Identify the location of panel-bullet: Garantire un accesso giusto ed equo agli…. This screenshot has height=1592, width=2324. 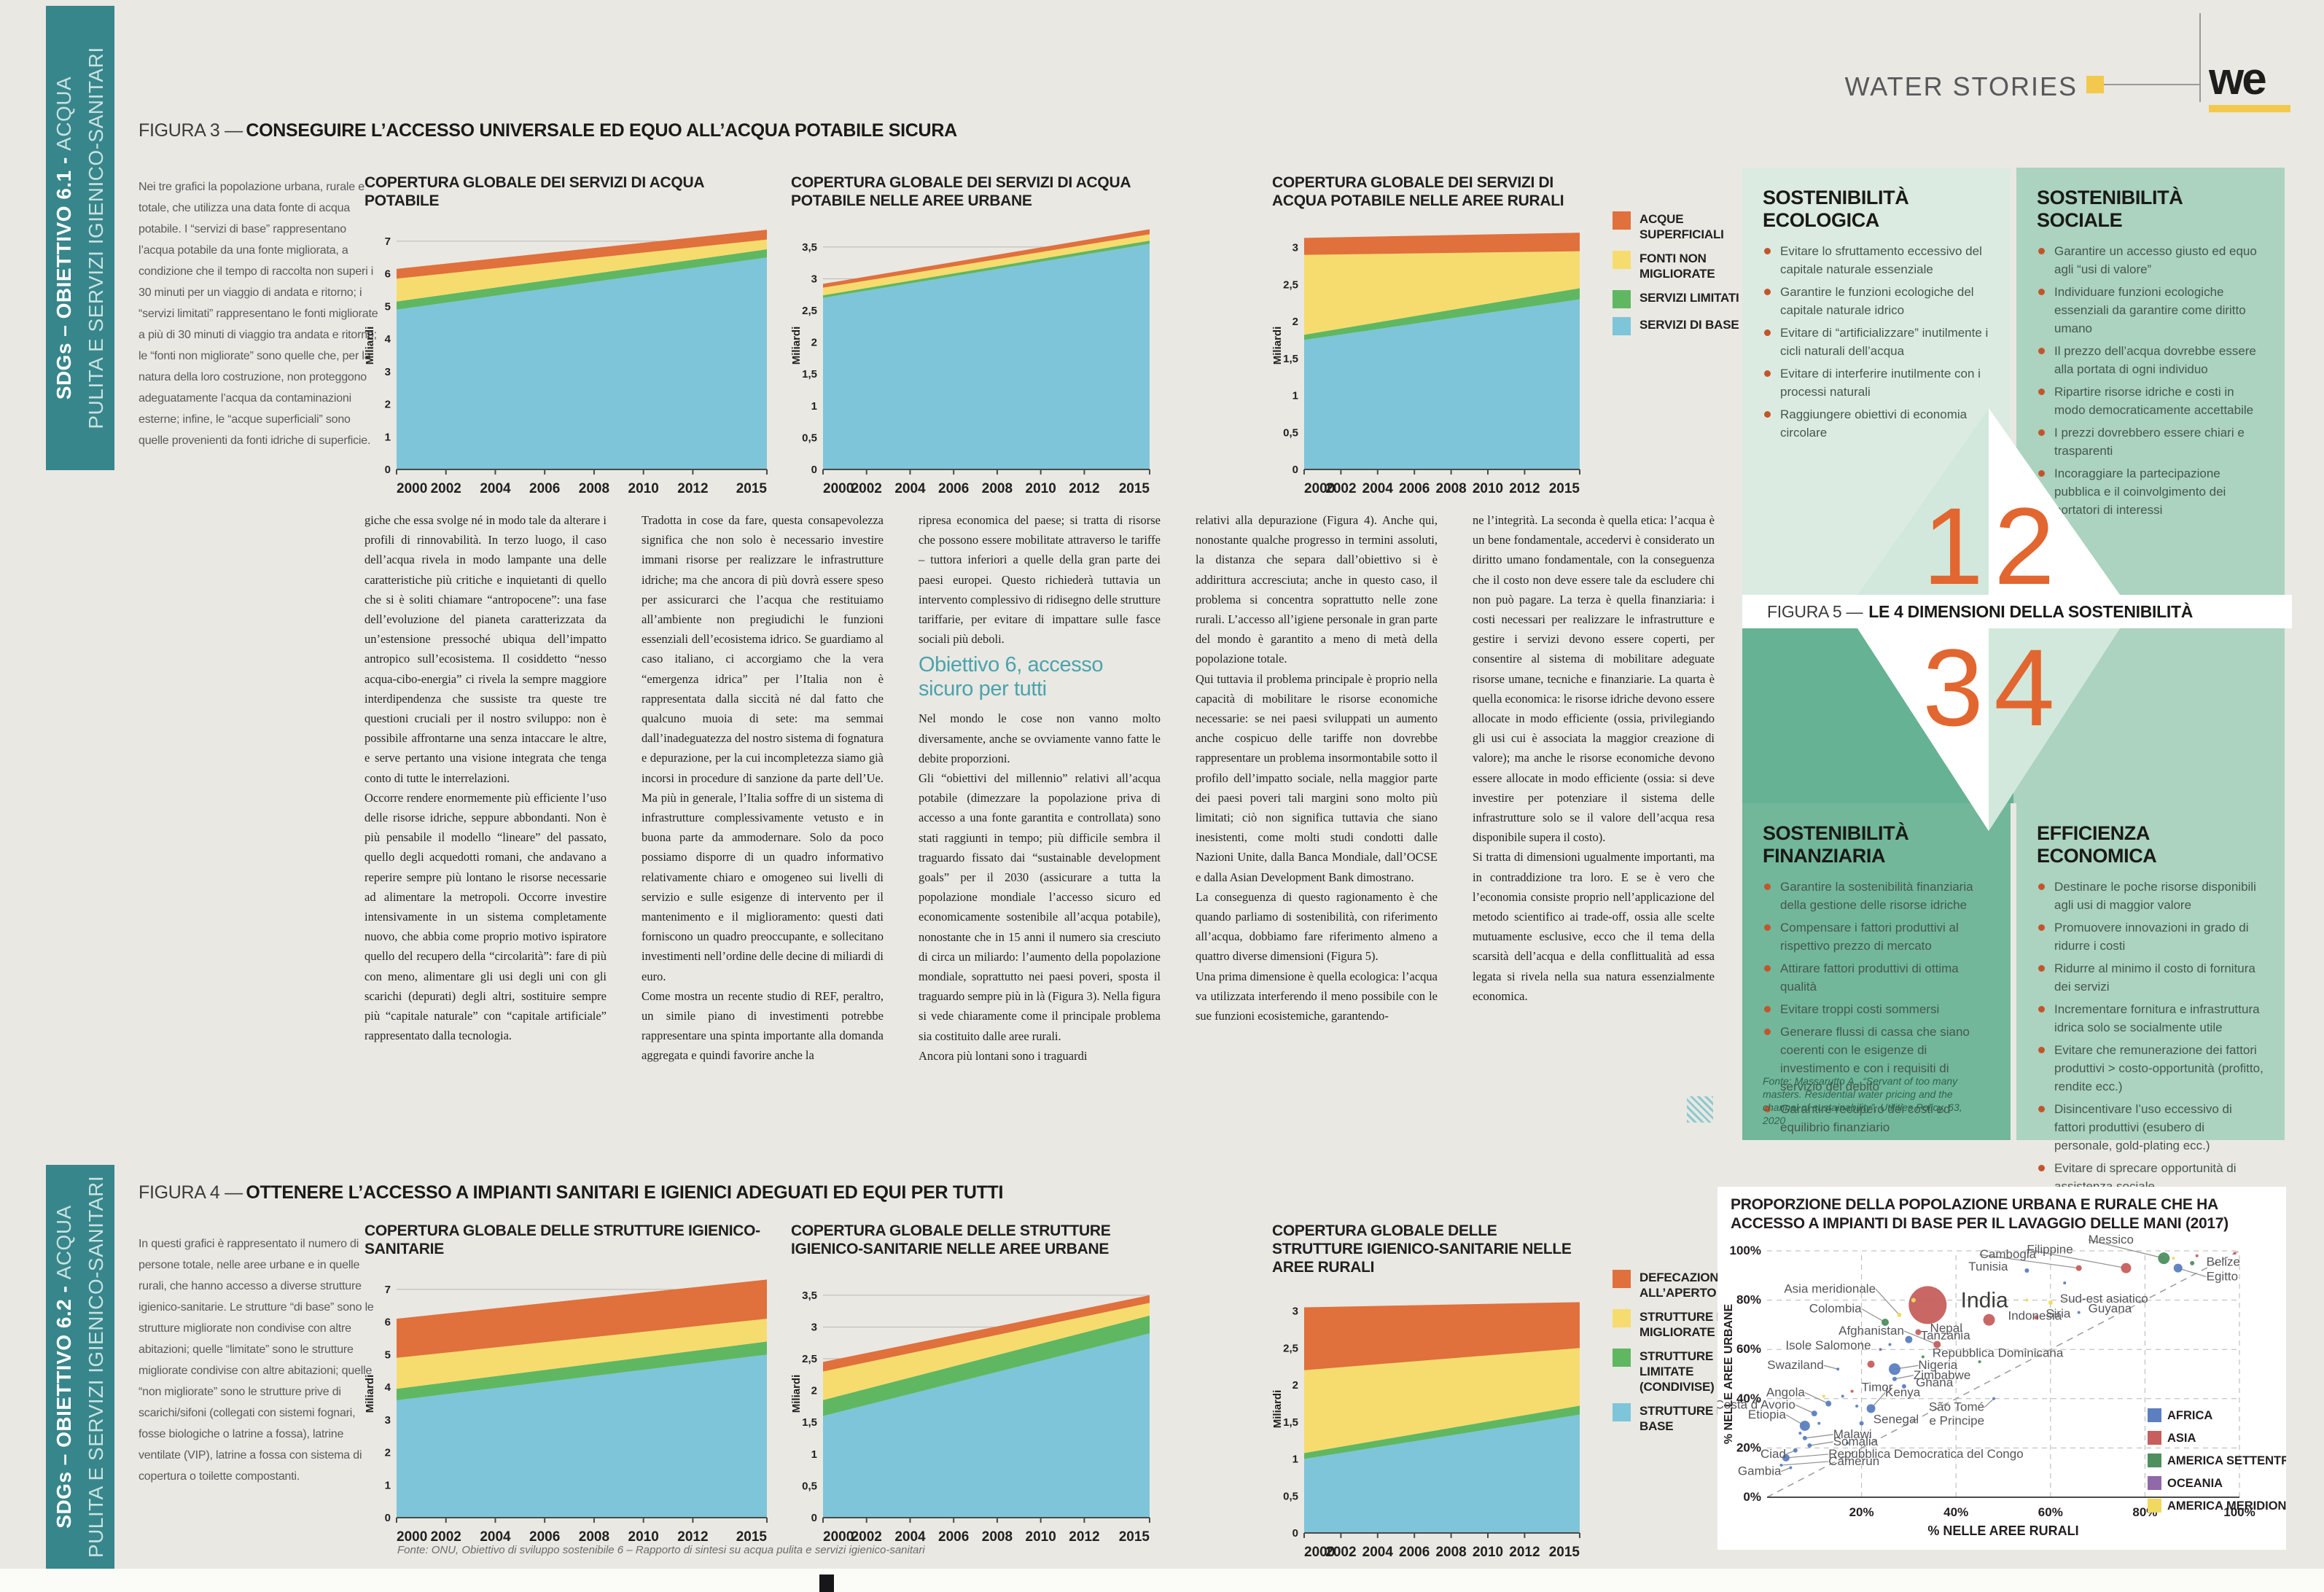
(2150, 260).